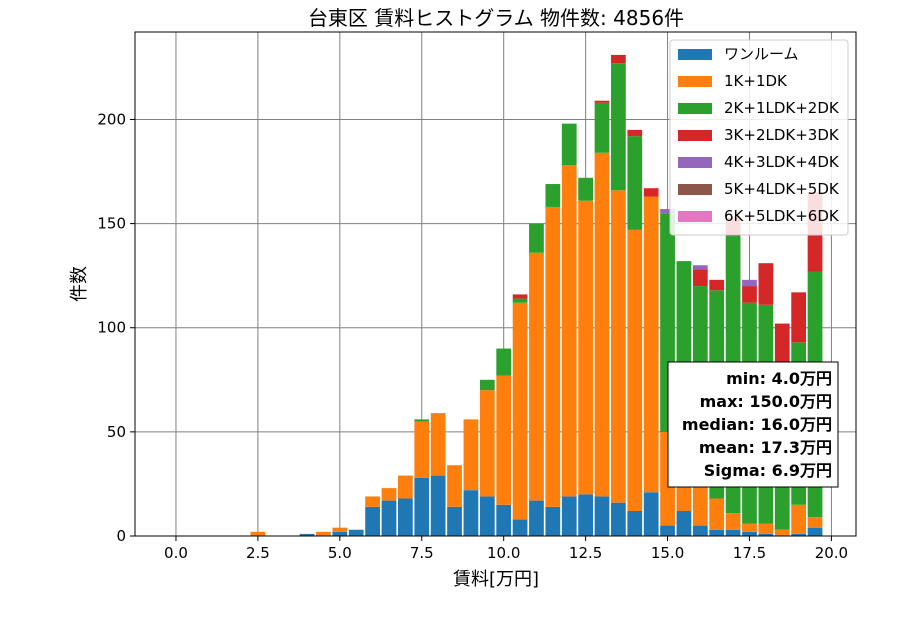  I want to click on bar-segment-s1-b16, so click(438, 444).